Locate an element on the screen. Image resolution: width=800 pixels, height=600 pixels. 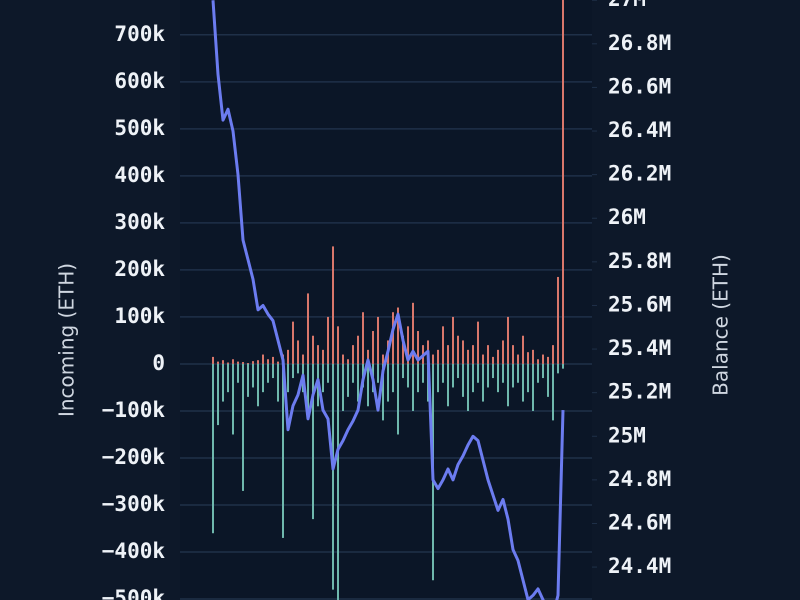
y-tick-label: 100k is located at coordinates (139, 316).